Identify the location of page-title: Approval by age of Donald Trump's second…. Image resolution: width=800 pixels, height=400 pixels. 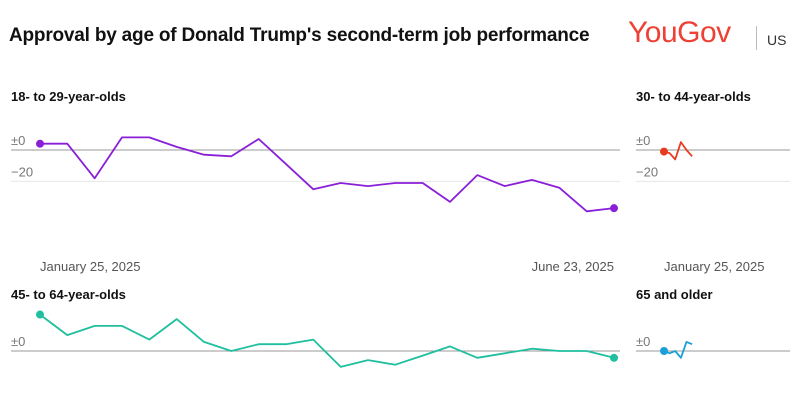
(299, 35).